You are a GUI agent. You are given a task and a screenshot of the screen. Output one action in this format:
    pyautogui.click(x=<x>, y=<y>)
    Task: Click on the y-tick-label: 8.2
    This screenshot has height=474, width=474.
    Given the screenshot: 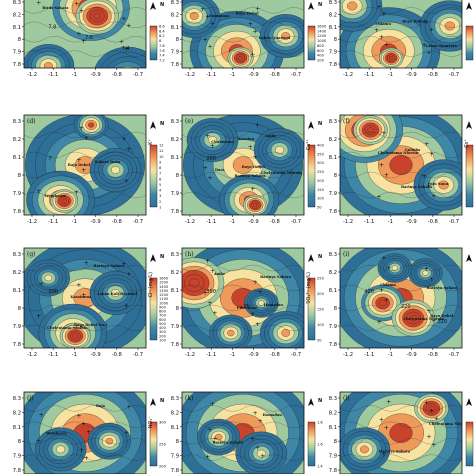 What is the action you would take?
    pyautogui.click(x=333, y=15)
    